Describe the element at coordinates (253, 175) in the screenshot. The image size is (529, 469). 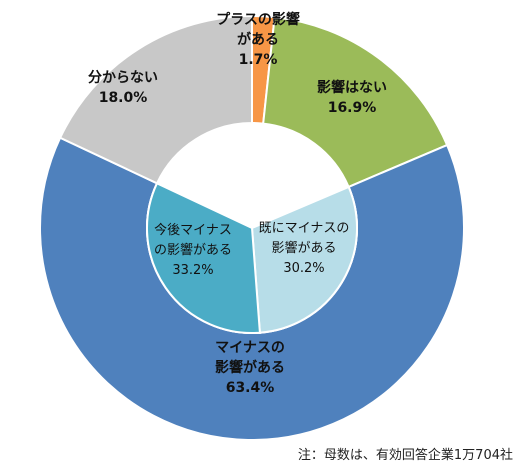
I see `donut-center` at that location.